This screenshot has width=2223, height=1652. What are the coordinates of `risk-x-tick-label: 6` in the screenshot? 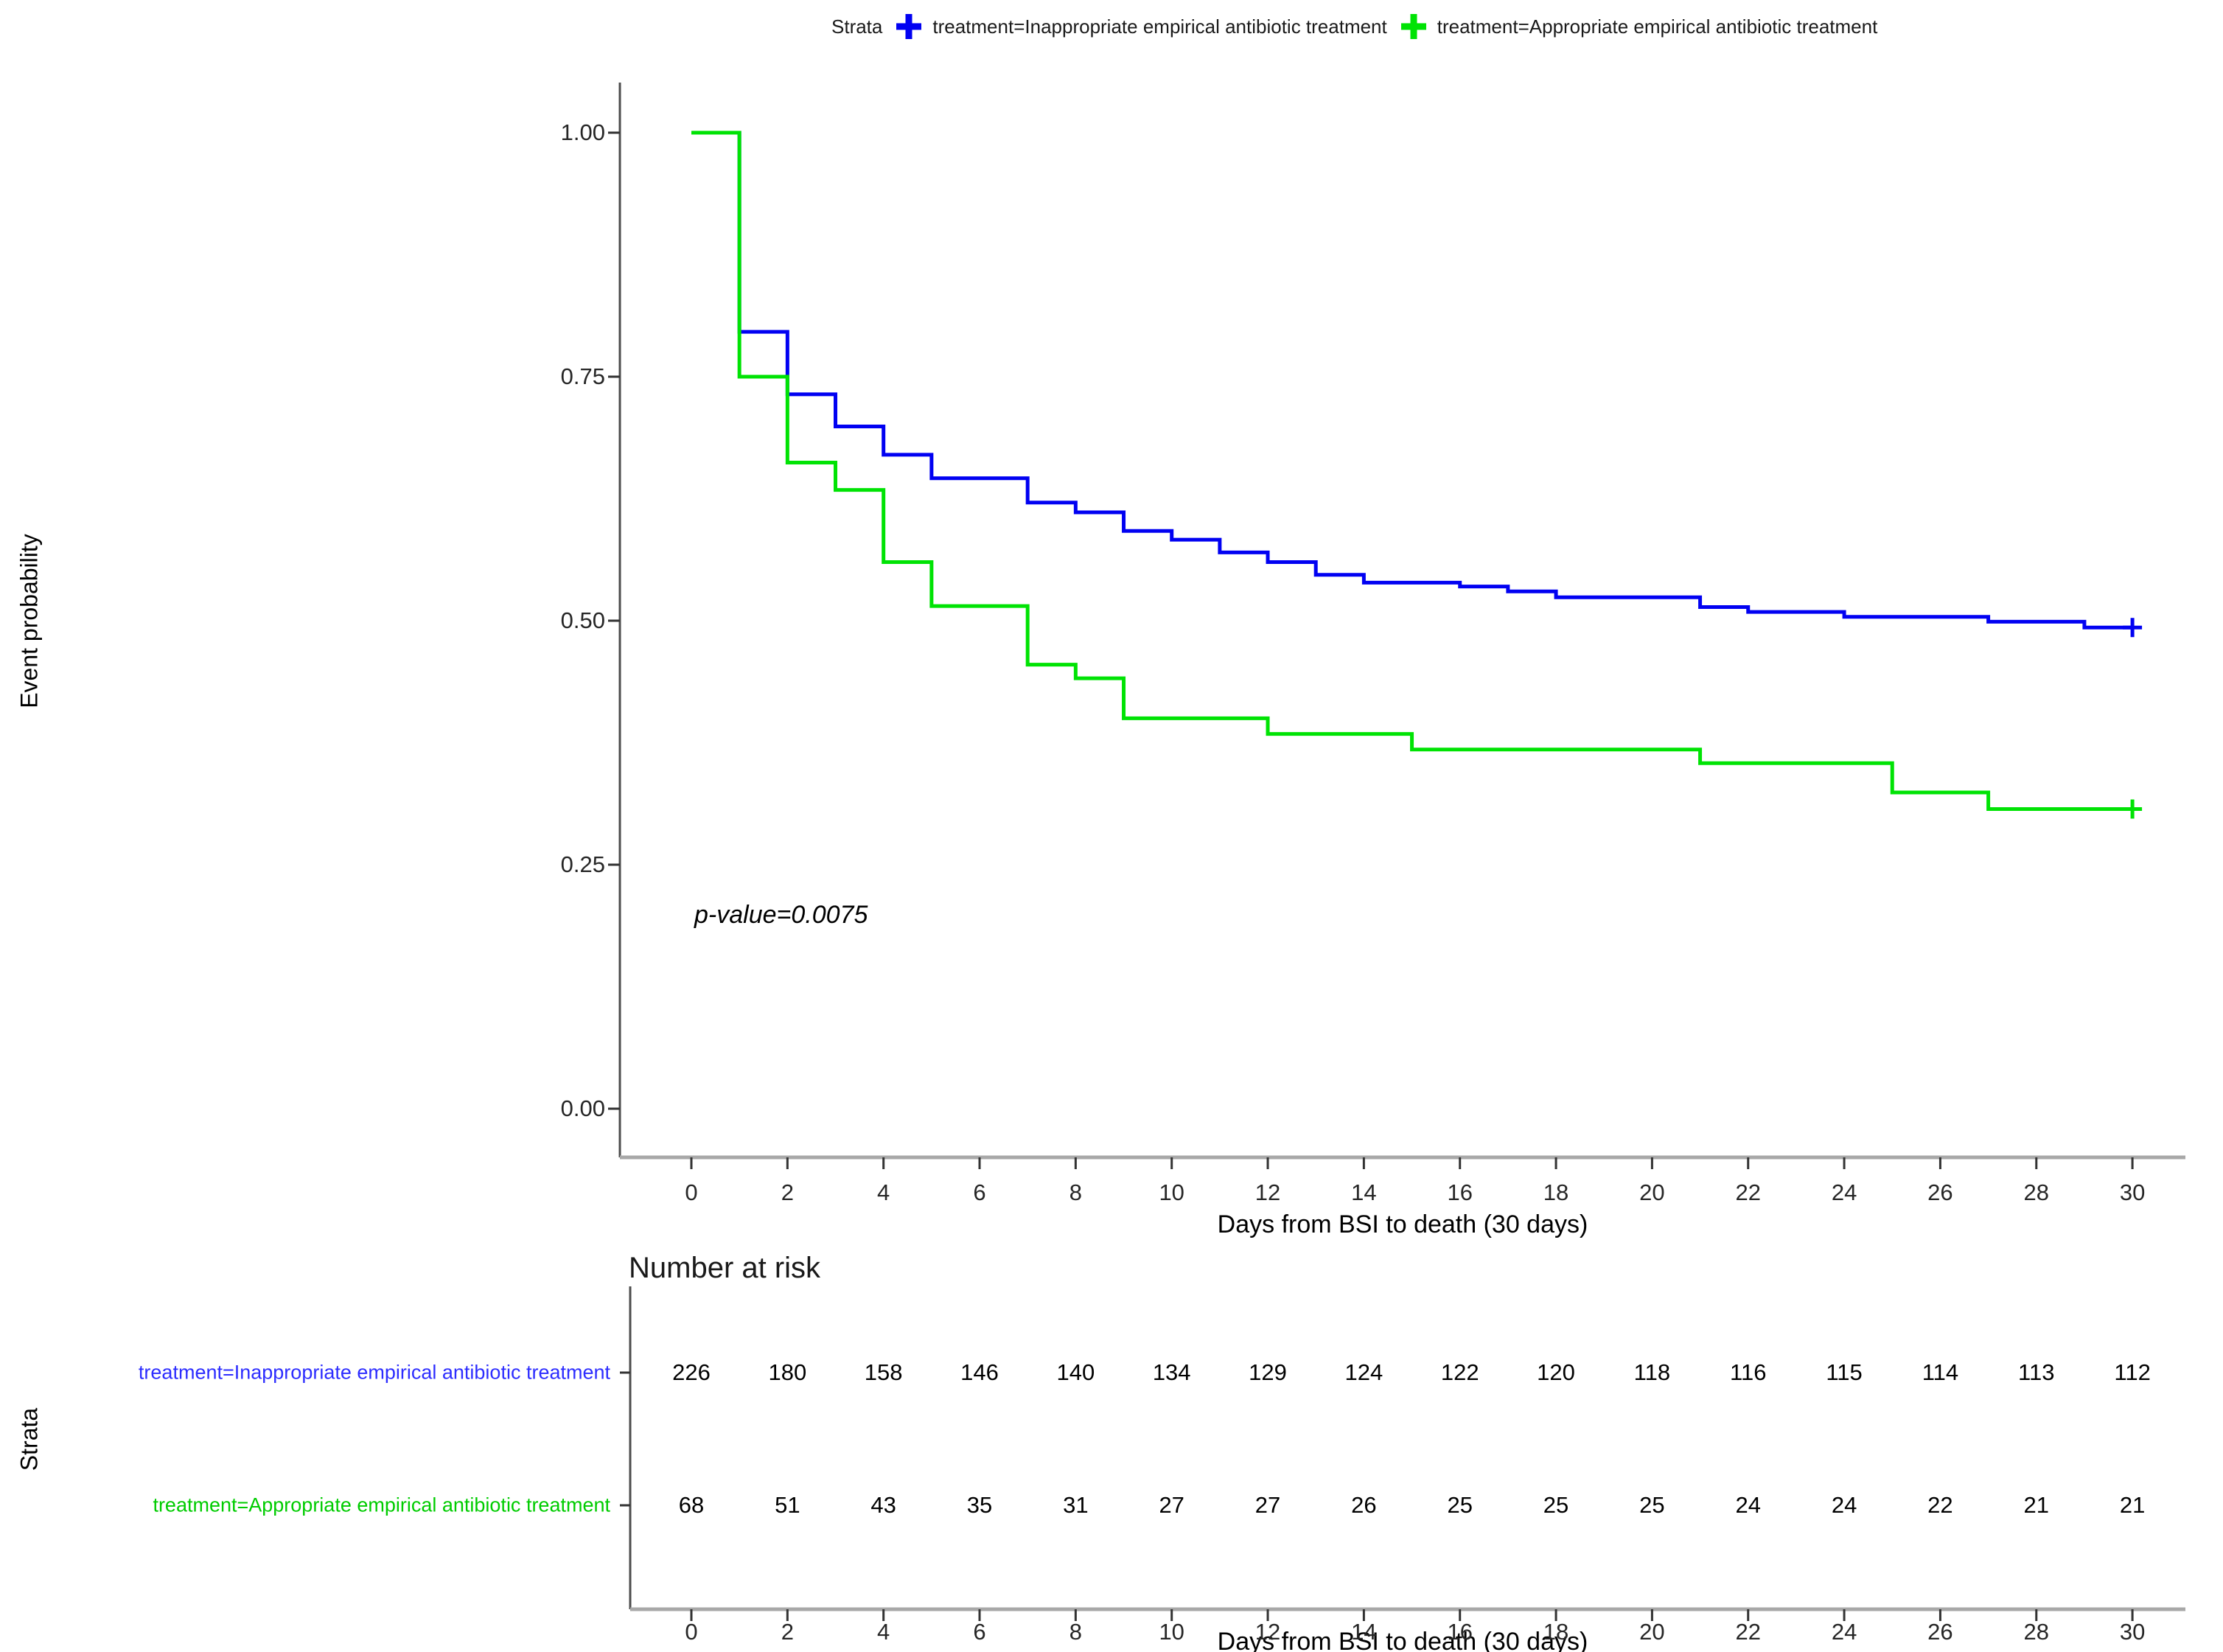 It's located at (979, 1632).